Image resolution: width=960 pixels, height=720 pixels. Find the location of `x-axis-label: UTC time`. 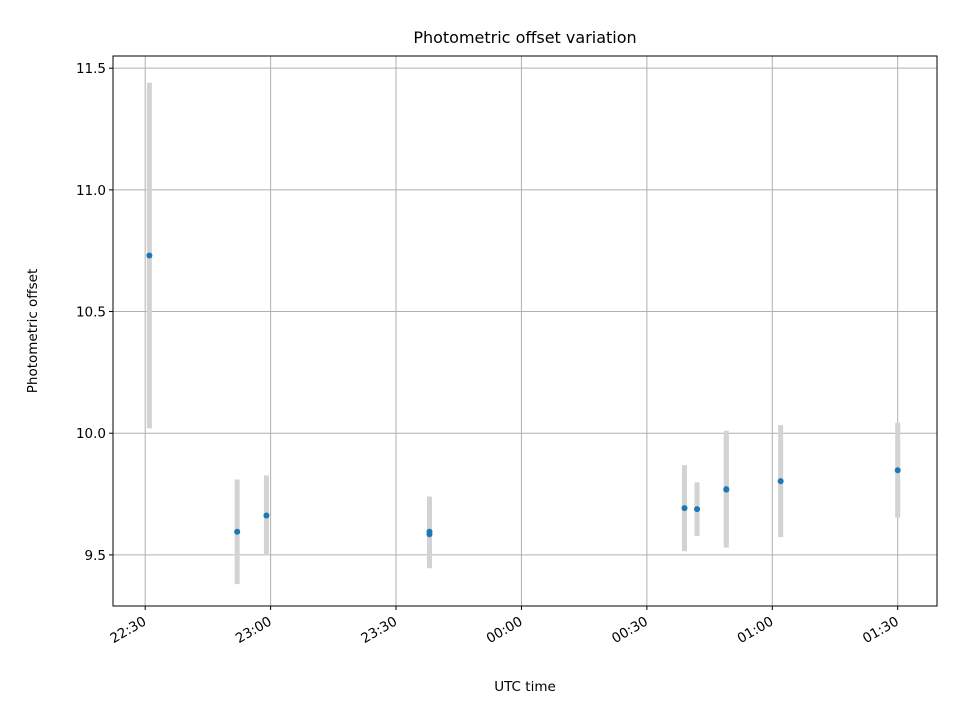

x-axis-label: UTC time is located at coordinates (525, 687).